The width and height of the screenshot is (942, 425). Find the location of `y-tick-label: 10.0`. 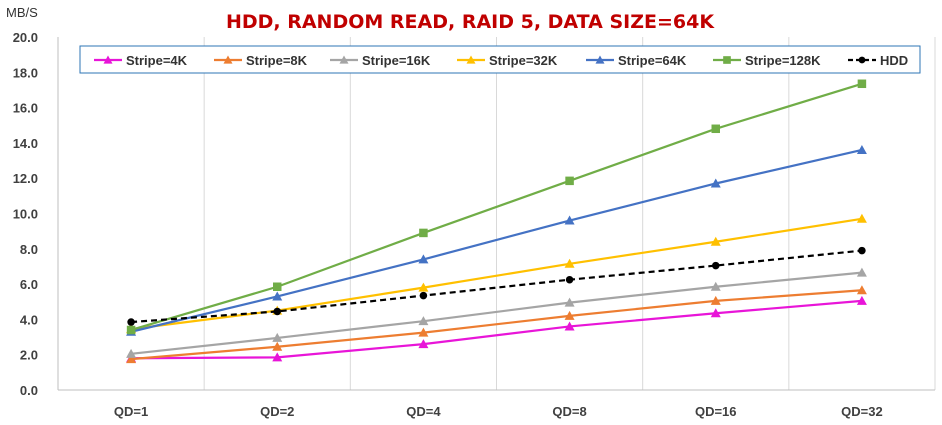

y-tick-label: 10.0 is located at coordinates (25, 214).